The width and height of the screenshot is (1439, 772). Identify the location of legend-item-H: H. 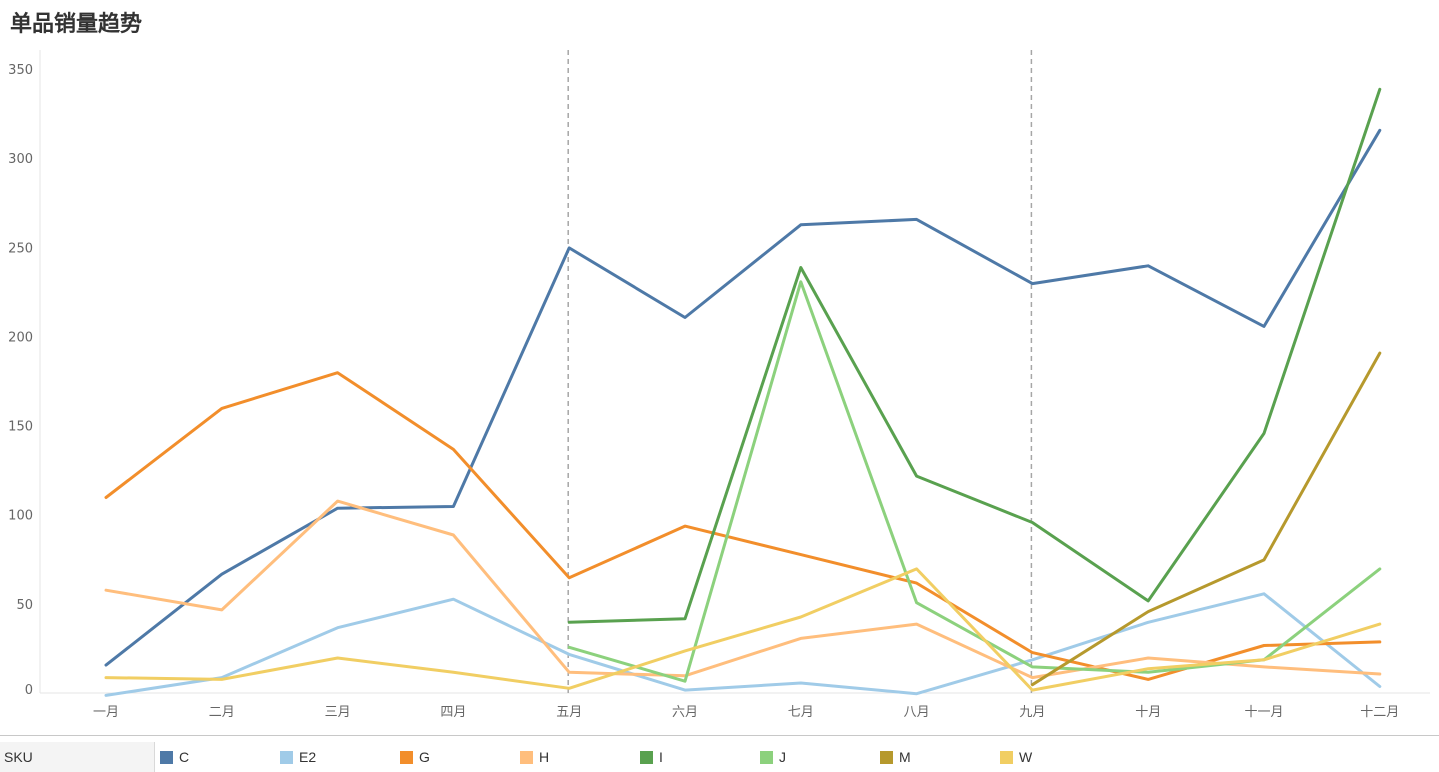
(534, 757).